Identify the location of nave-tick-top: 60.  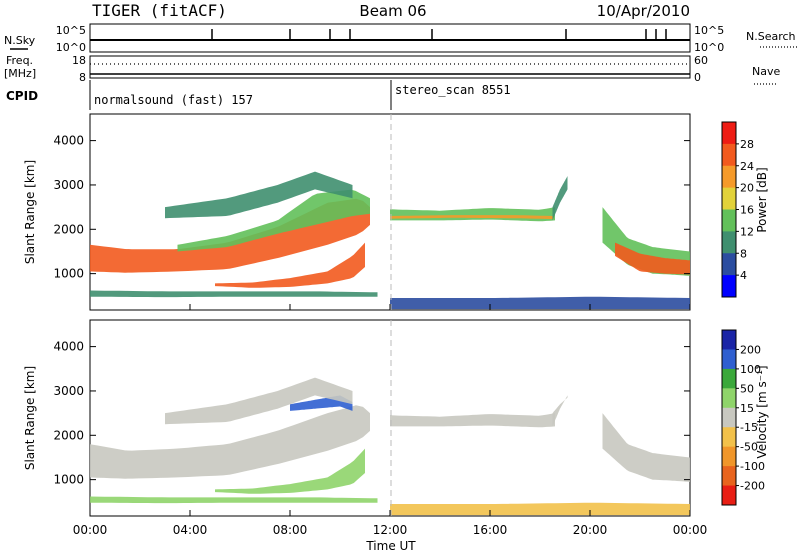
(701, 60).